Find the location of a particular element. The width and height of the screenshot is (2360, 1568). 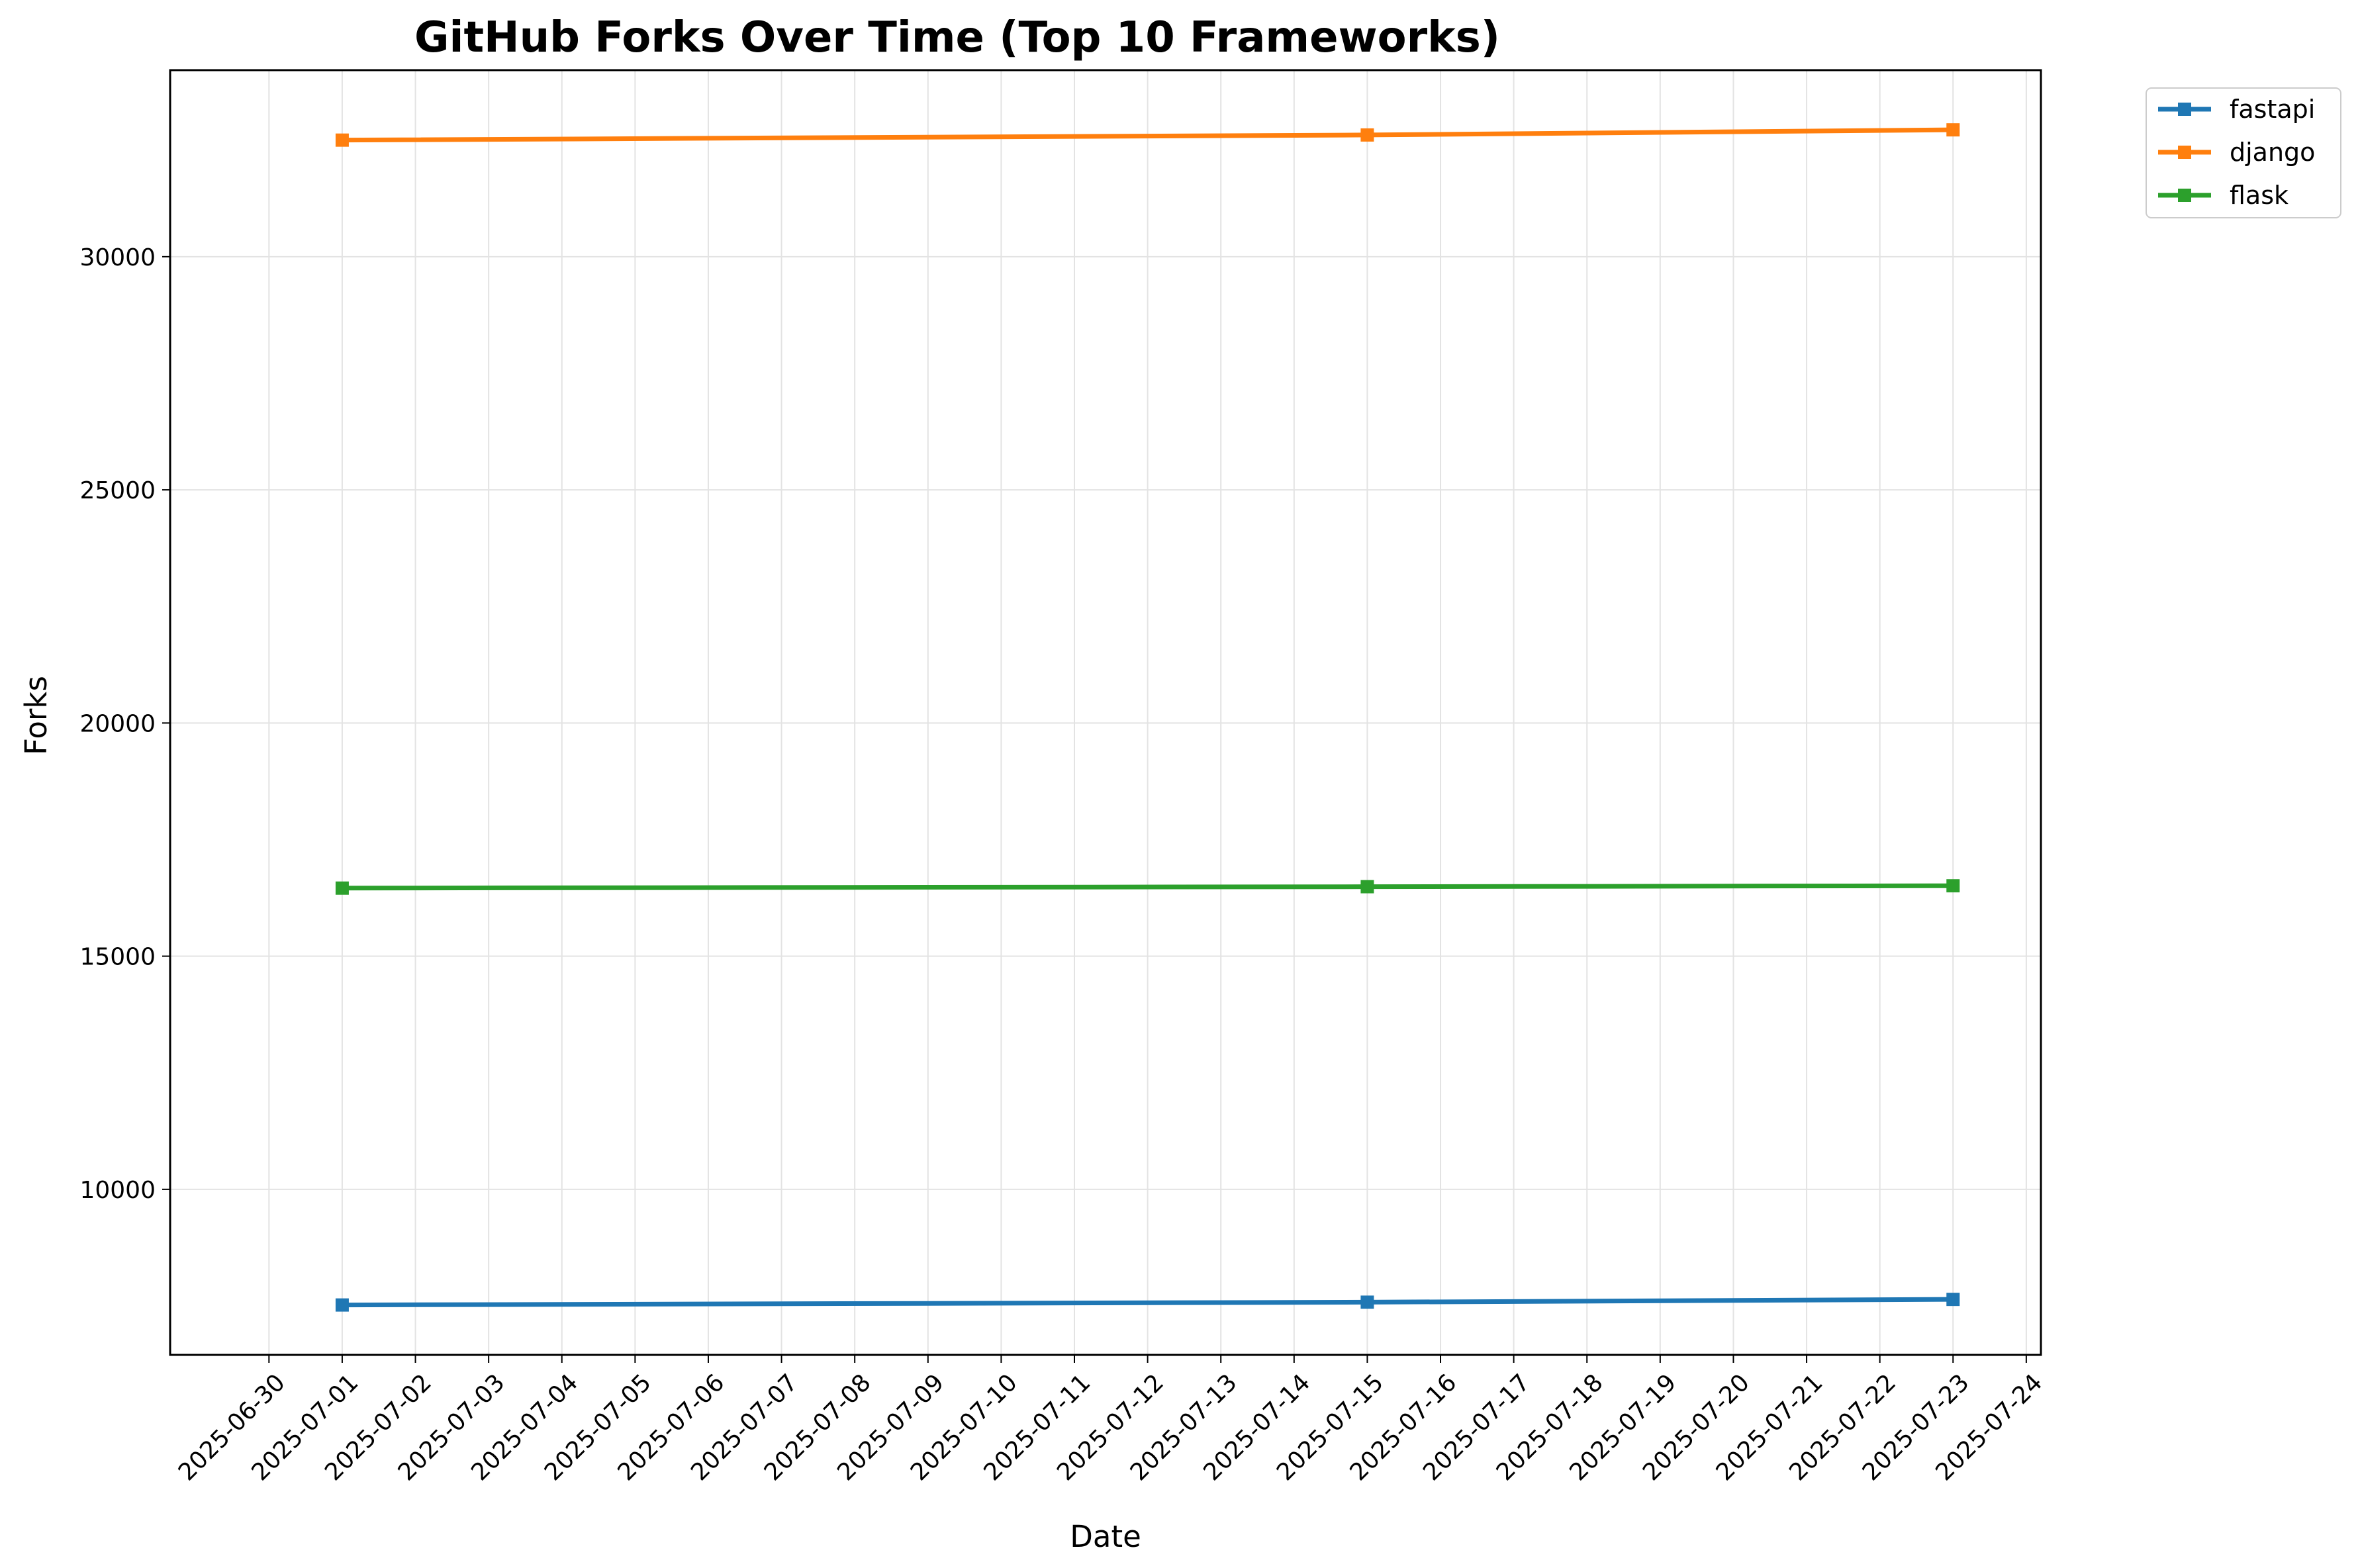

legend-item-django: django is located at coordinates (2236, 152).